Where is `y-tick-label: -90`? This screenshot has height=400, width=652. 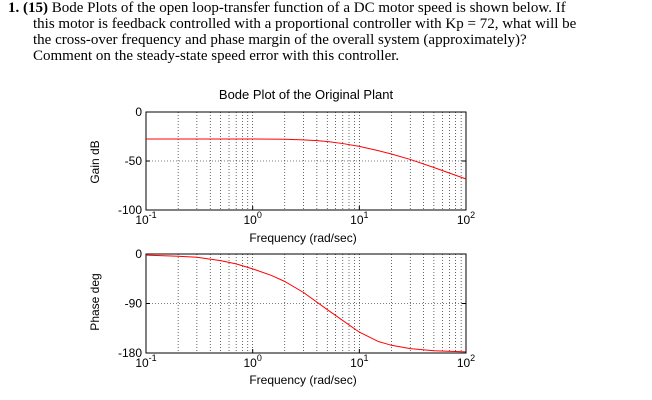
y-tick-label: -90 is located at coordinates (134, 304).